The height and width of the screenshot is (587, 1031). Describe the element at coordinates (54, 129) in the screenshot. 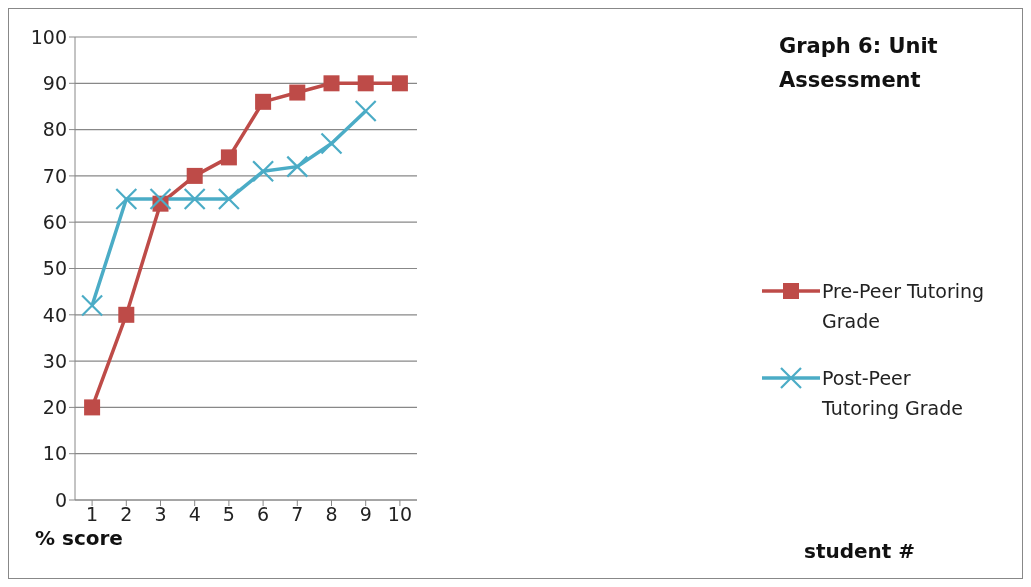

I see `y-tick-label: 80` at that location.